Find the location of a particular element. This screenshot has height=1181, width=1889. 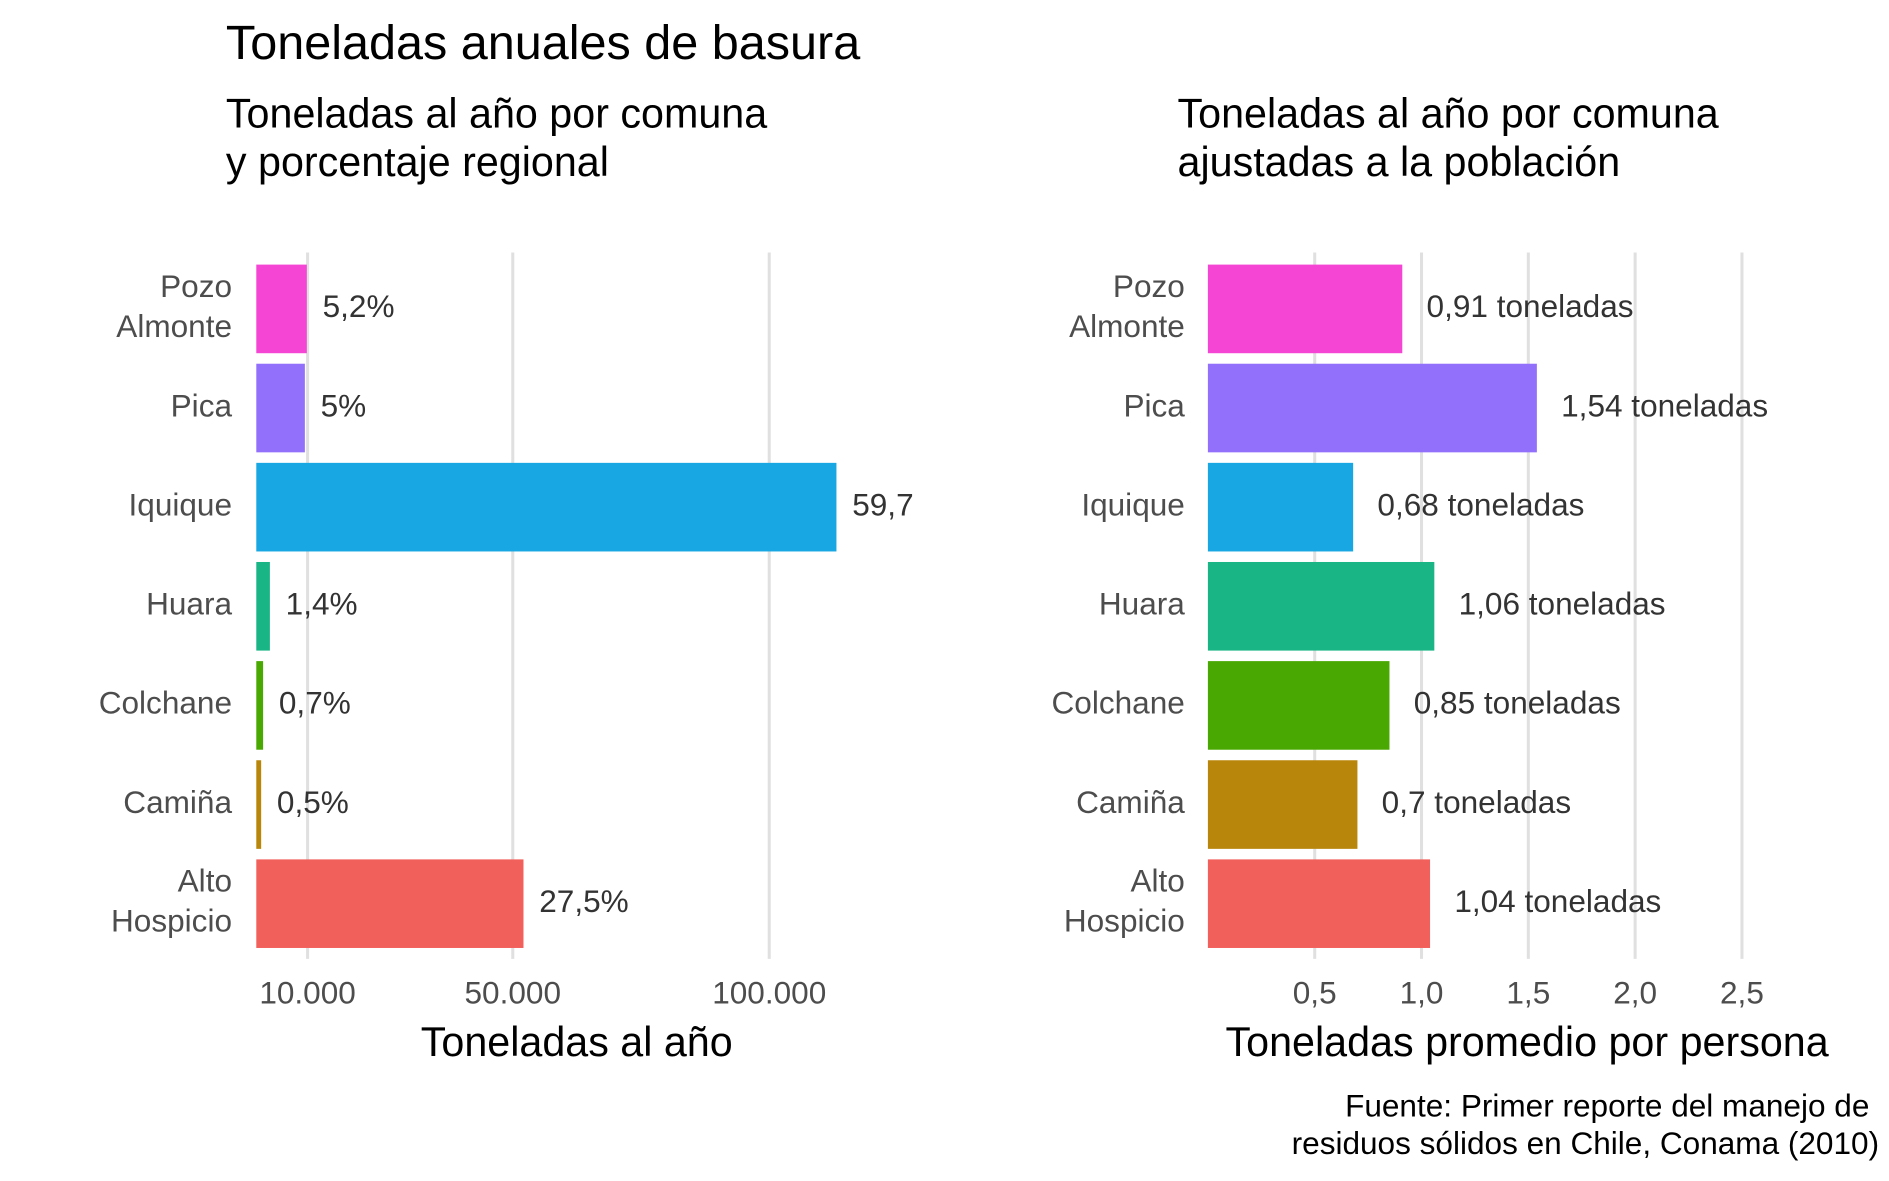

data-label: 0,85 toneladas is located at coordinates (1517, 703).